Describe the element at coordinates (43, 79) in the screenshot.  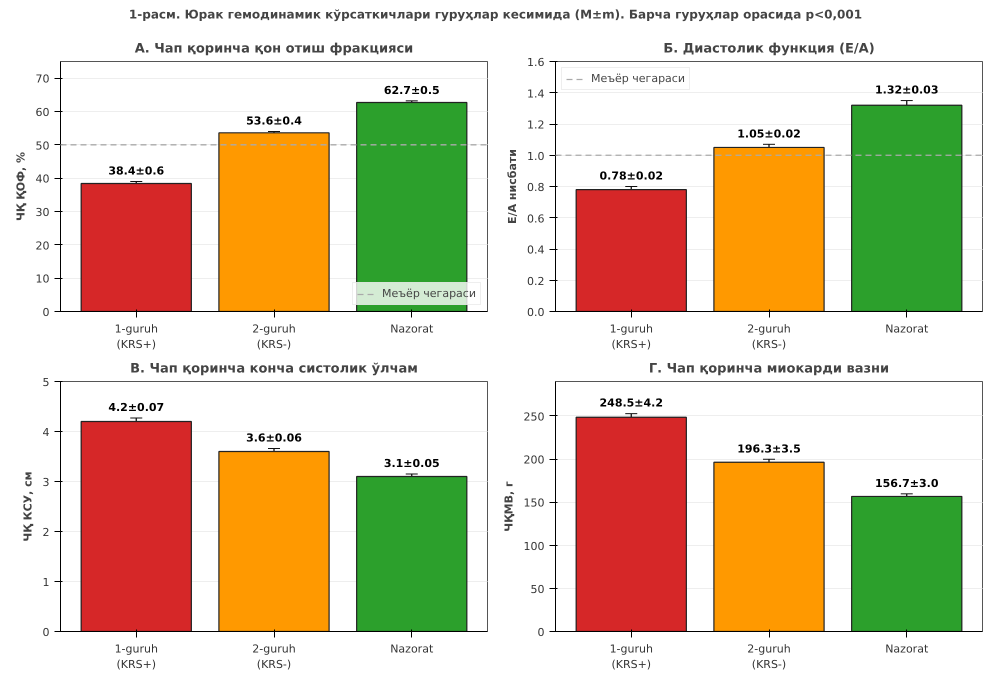
I see `y-tick-label: 70` at that location.